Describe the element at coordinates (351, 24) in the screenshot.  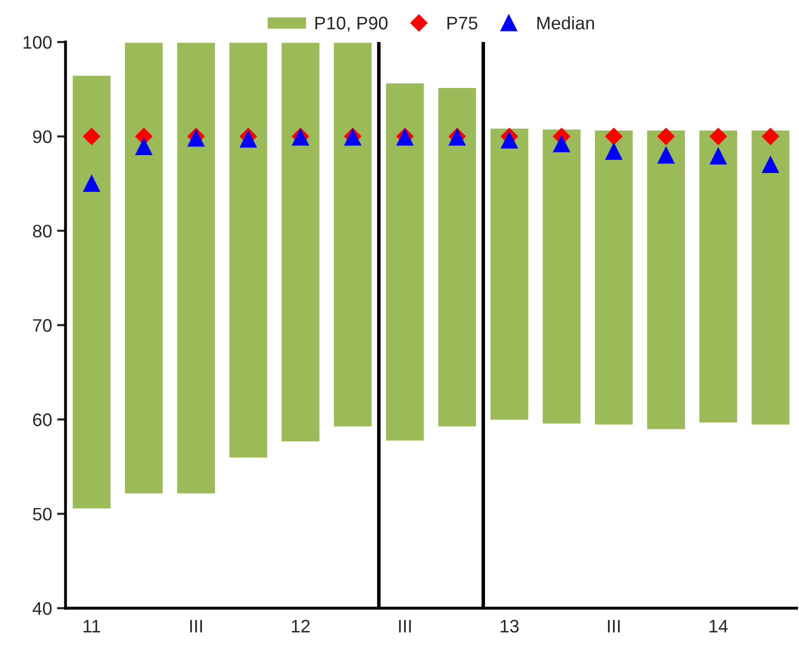
I see `legend-label: P10, P90` at that location.